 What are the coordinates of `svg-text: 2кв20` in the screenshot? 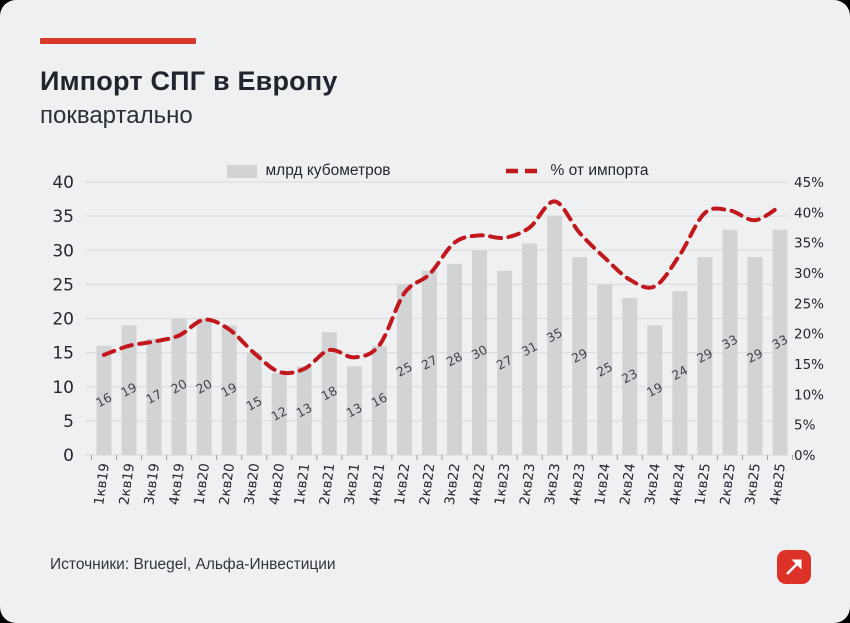 It's located at (227, 484).